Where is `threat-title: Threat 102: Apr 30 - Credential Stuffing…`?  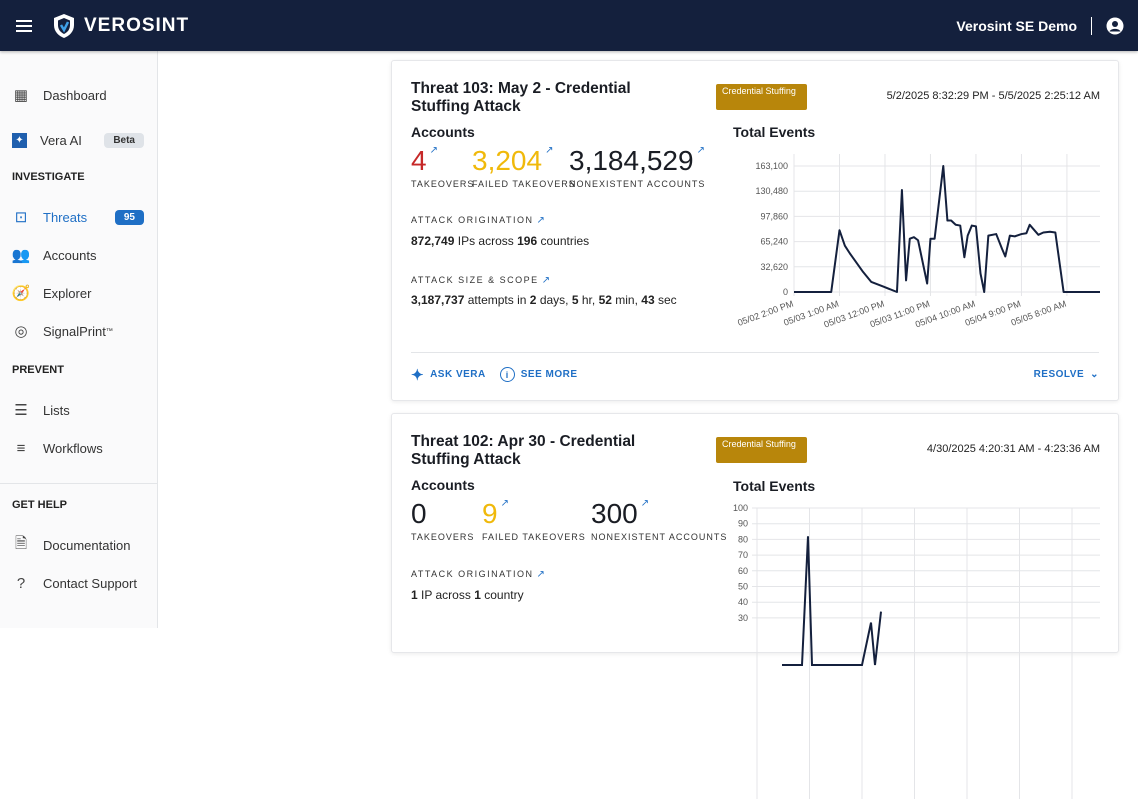 threat-title: Threat 102: Apr 30 - Credential Stuffing… is located at coordinates (523, 450).